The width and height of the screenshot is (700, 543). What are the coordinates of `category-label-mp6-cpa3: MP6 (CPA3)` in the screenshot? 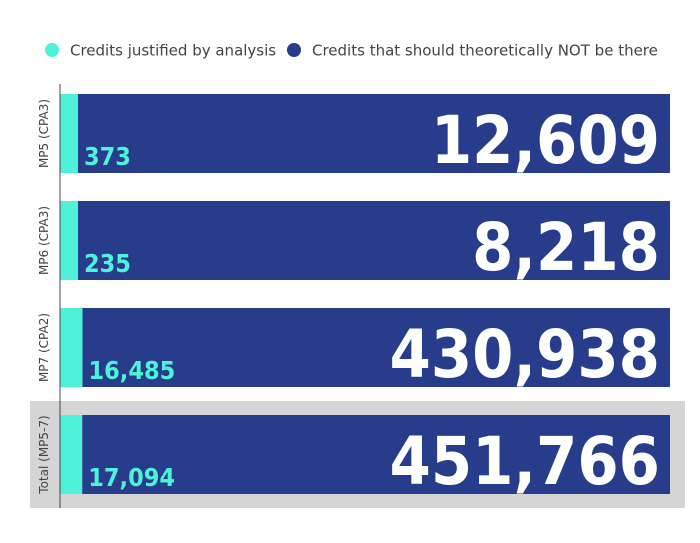 It's located at (44, 240).